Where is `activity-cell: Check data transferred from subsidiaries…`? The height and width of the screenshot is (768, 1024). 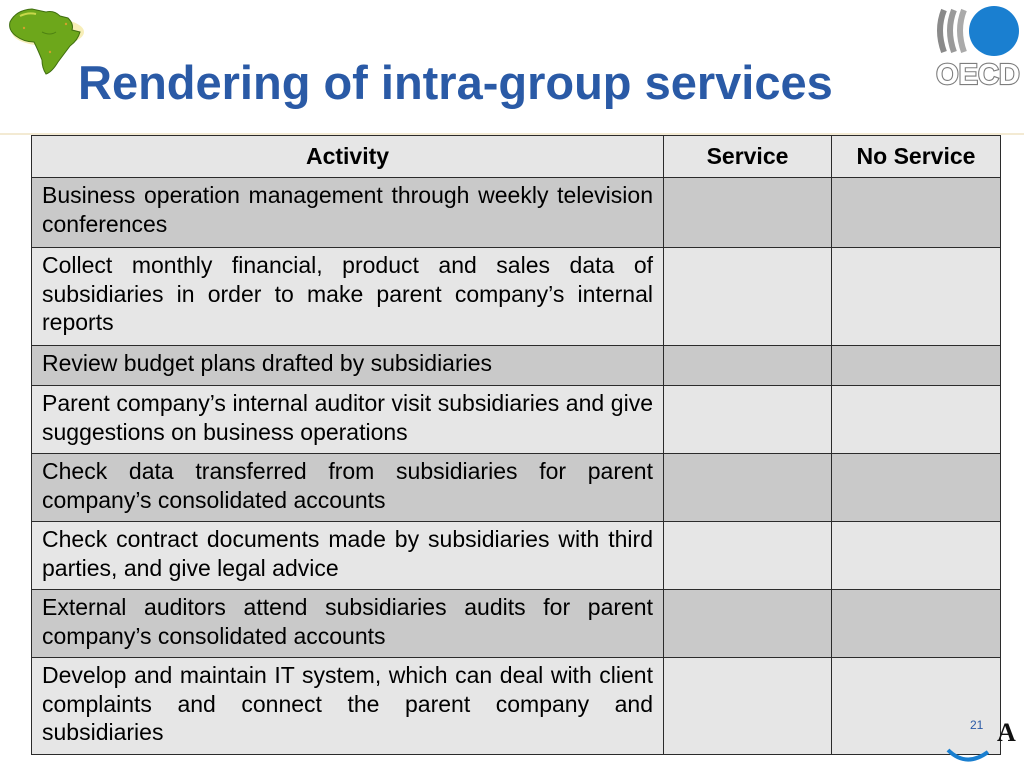 activity-cell: Check data transferred from subsidiaries… is located at coordinates (347, 487).